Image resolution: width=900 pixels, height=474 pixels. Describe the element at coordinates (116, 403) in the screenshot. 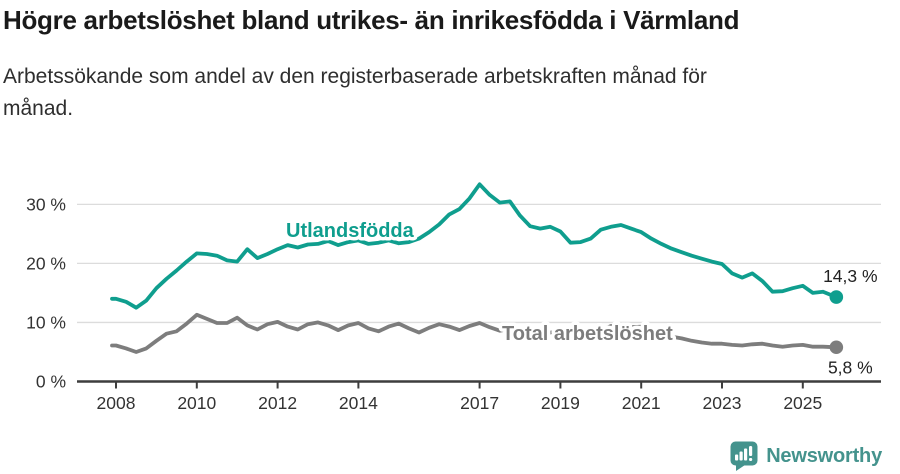

I see `x-tick-label: 2008` at that location.